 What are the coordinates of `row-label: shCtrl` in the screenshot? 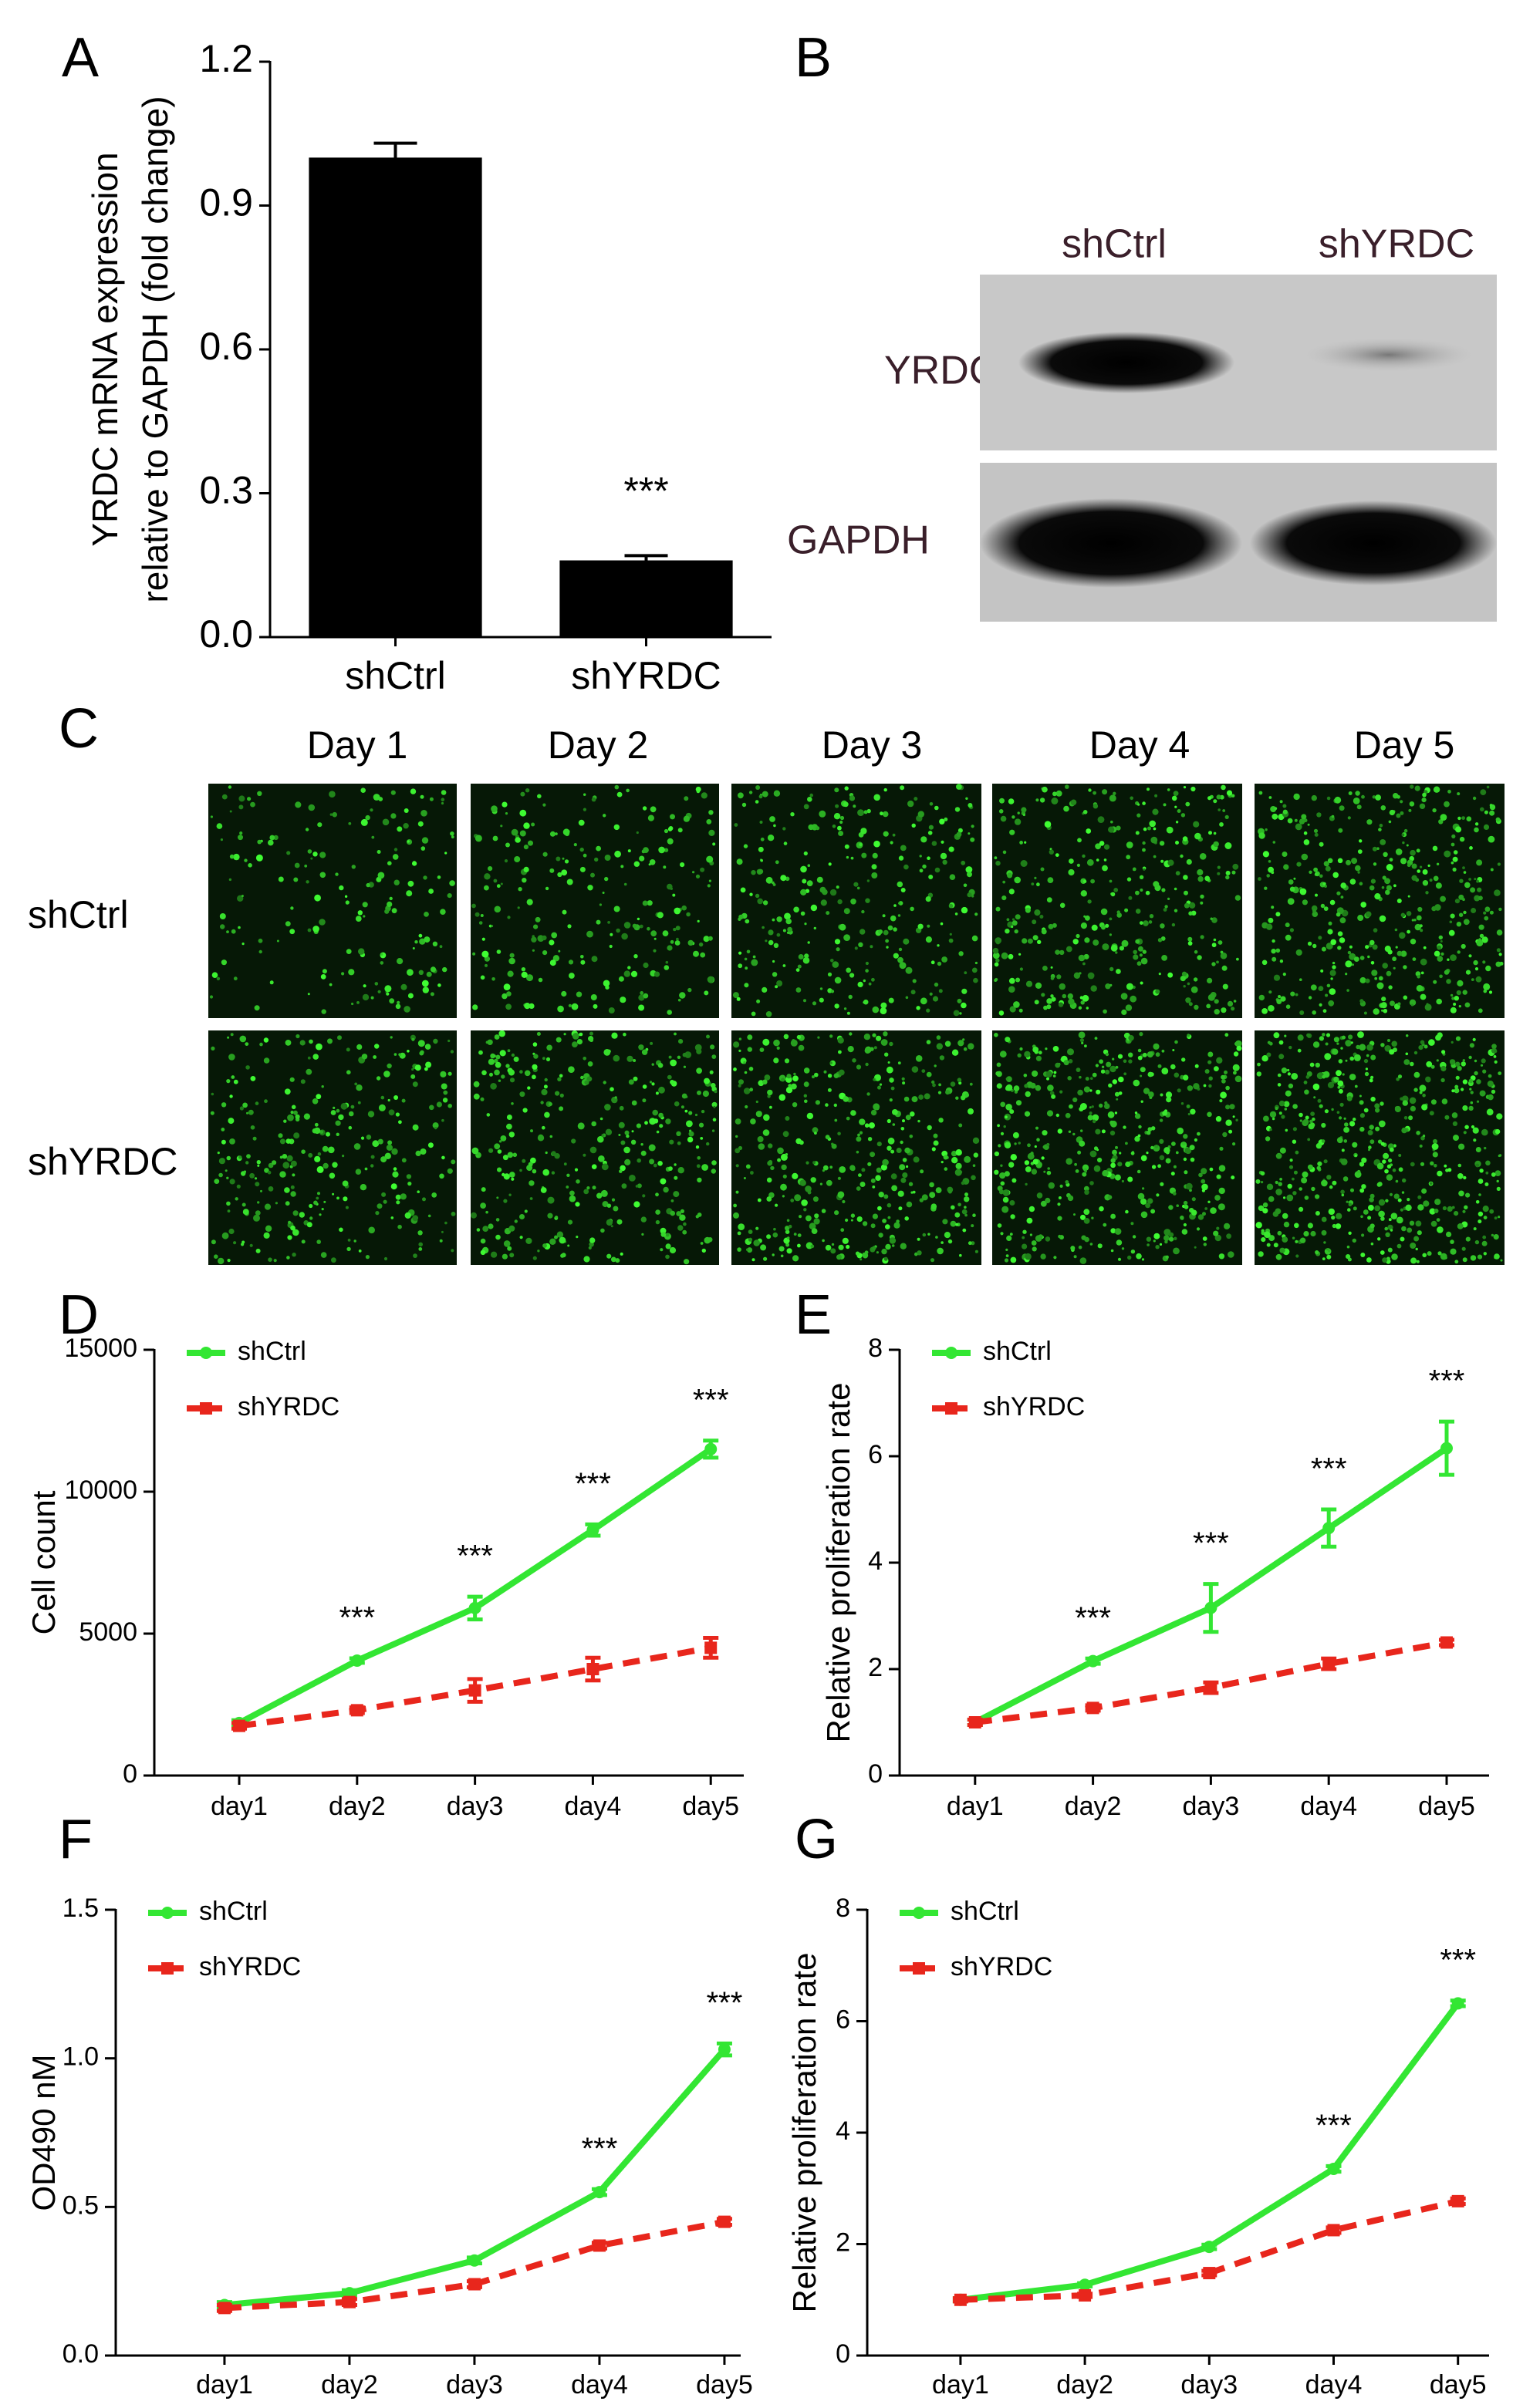 It's located at (79, 915).